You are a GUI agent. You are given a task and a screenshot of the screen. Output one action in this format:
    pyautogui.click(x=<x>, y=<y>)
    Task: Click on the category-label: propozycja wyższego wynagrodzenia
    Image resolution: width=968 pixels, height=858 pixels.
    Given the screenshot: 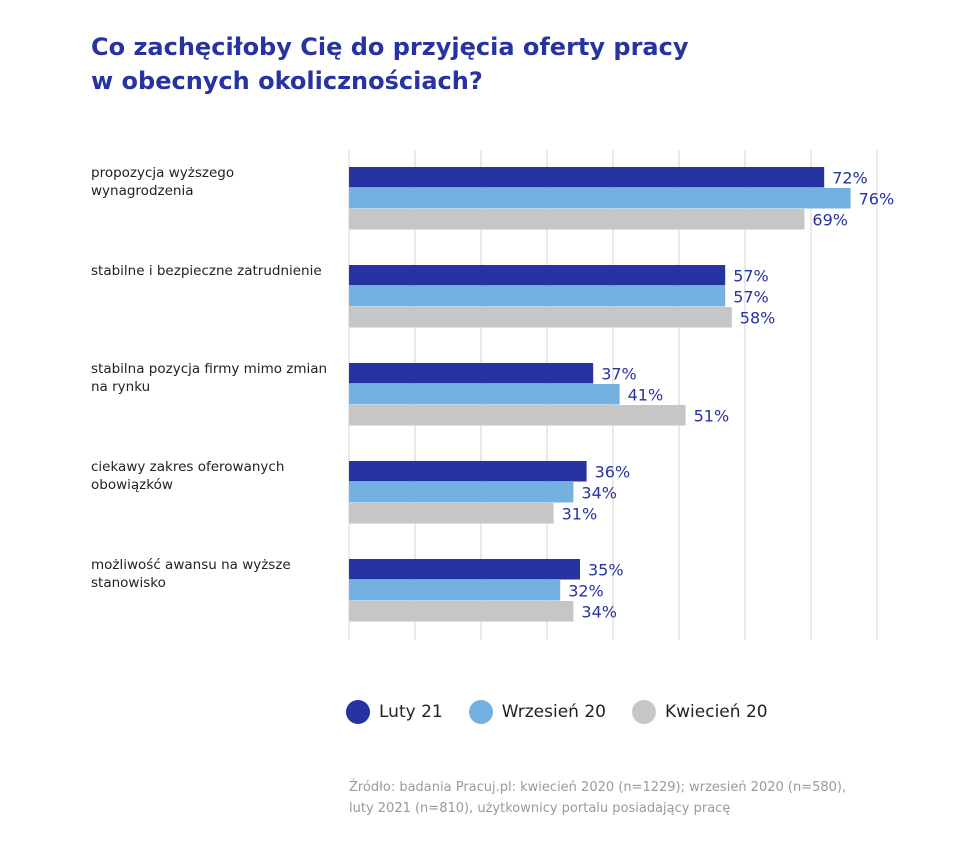 What is the action you would take?
    pyautogui.click(x=162, y=182)
    